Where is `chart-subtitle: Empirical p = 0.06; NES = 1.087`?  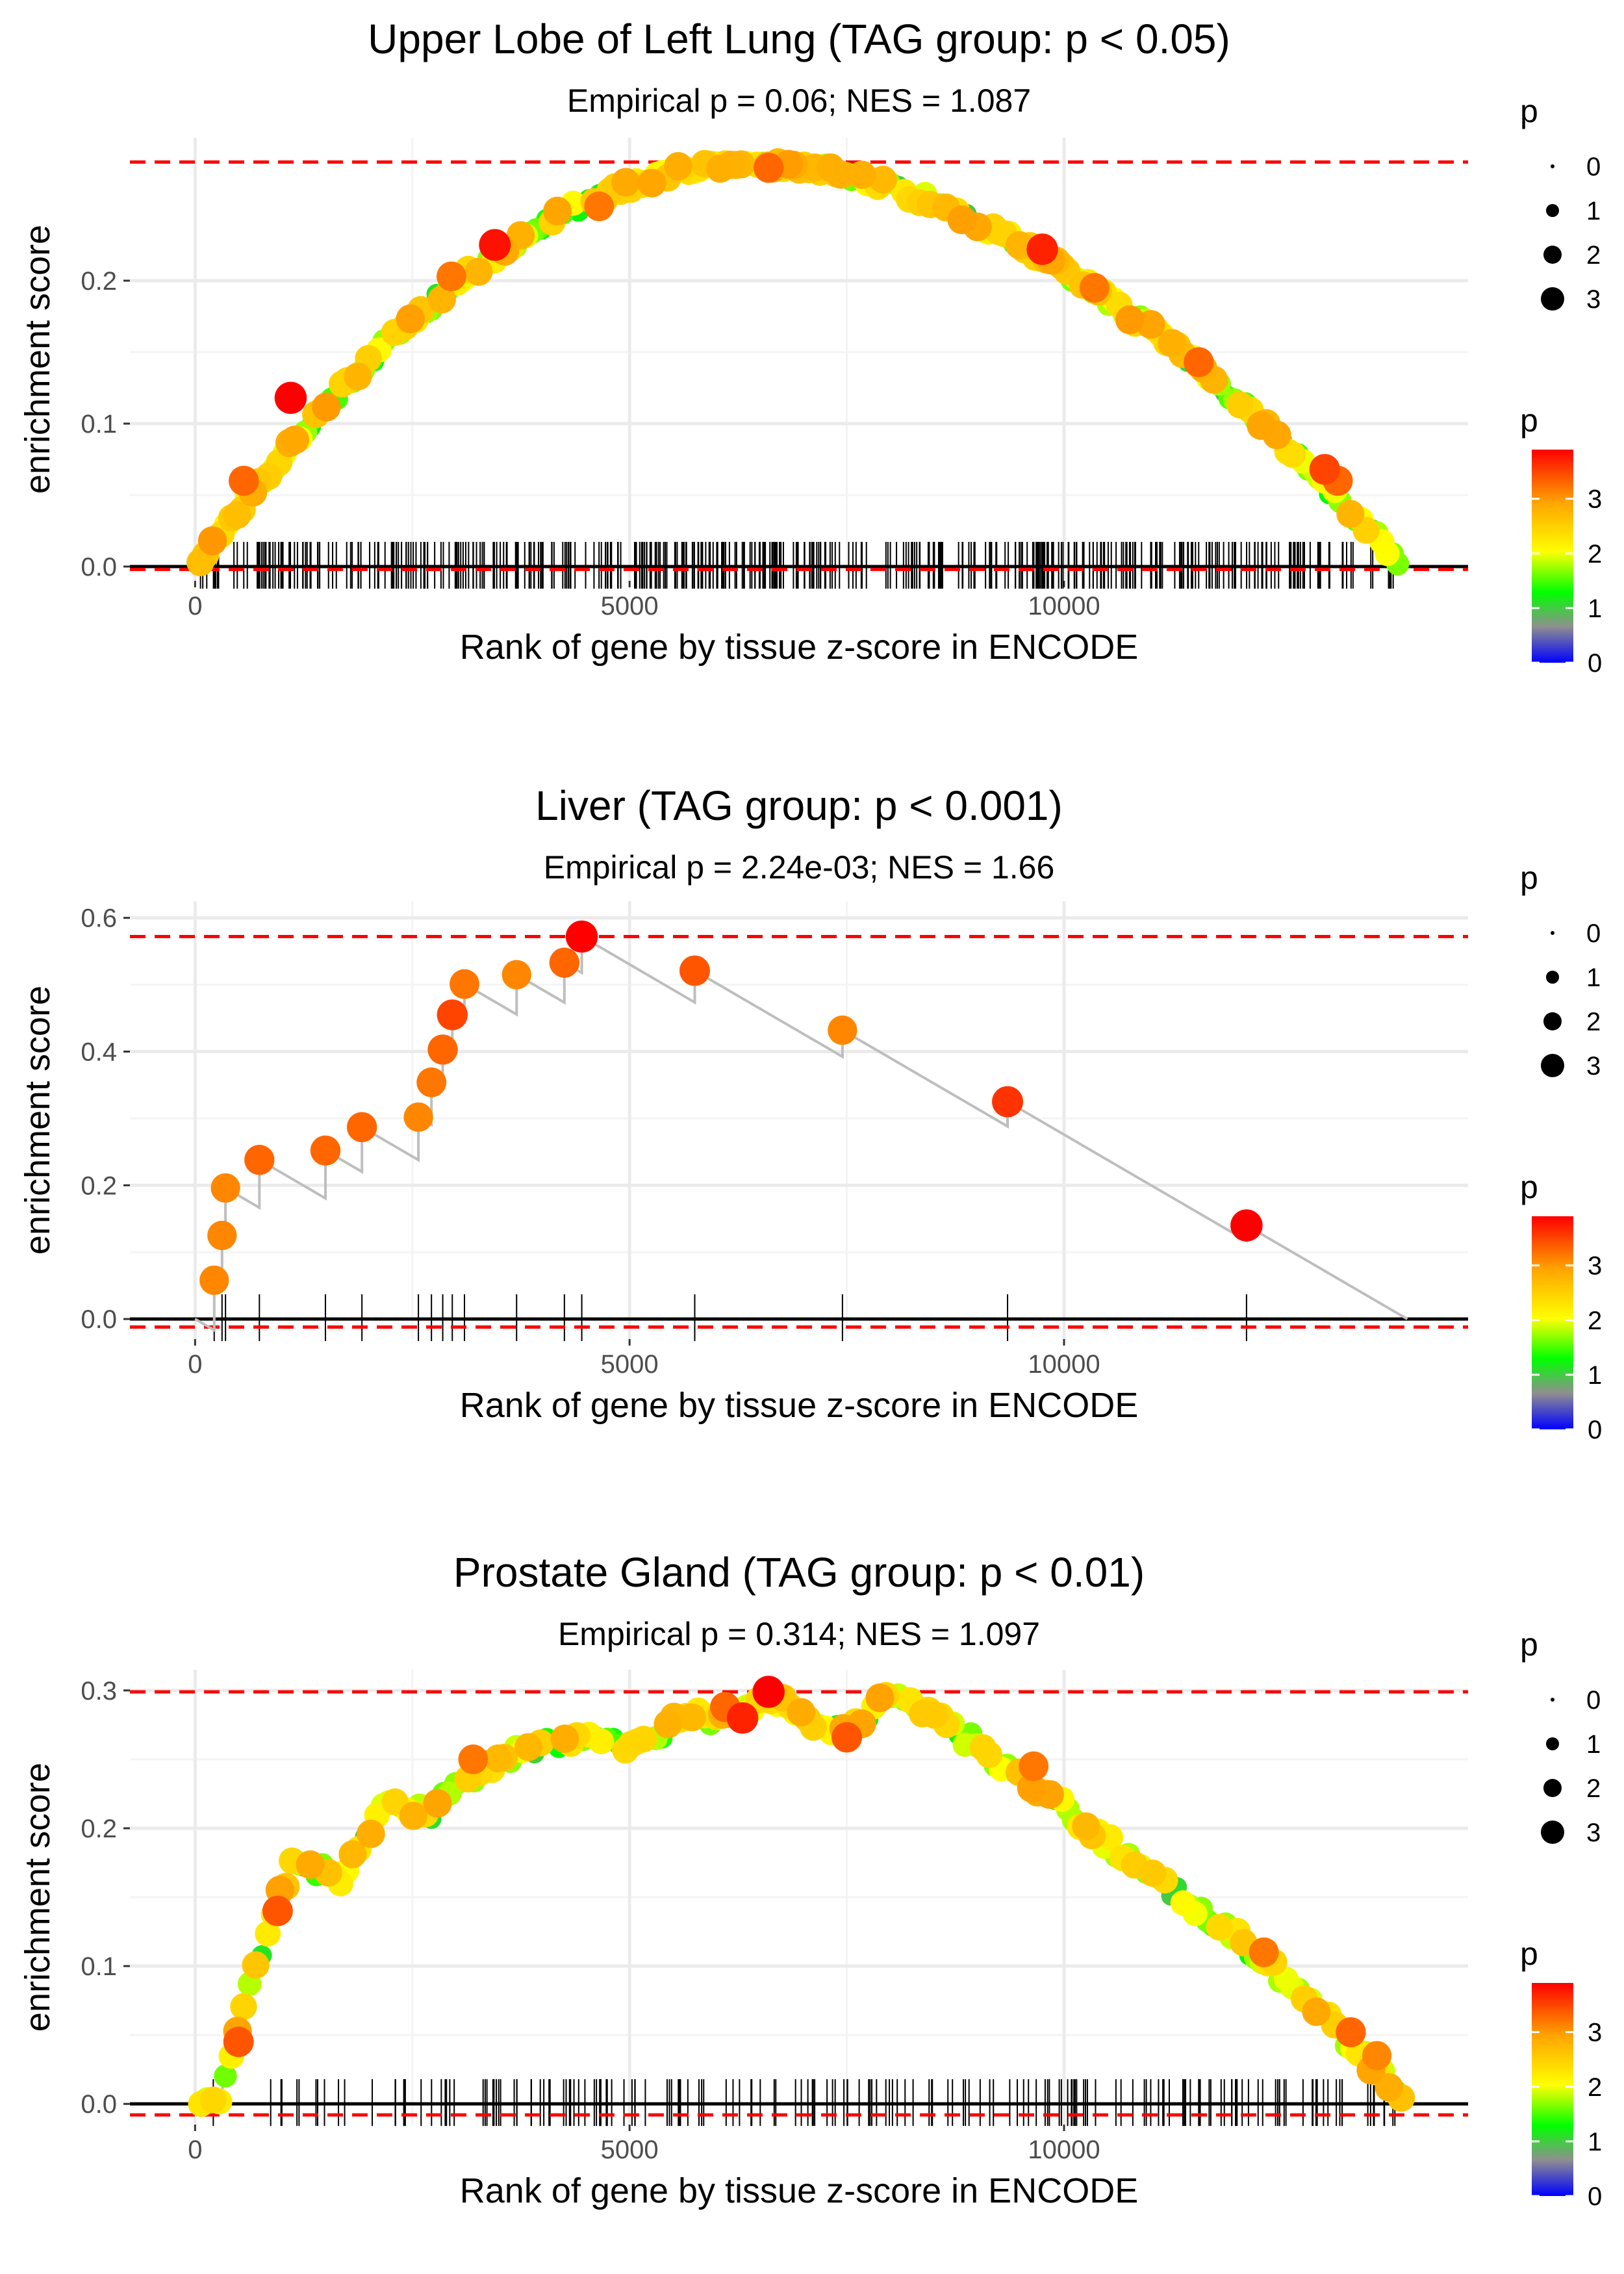 chart-subtitle: Empirical p = 0.06; NES = 1.087 is located at coordinates (799, 101).